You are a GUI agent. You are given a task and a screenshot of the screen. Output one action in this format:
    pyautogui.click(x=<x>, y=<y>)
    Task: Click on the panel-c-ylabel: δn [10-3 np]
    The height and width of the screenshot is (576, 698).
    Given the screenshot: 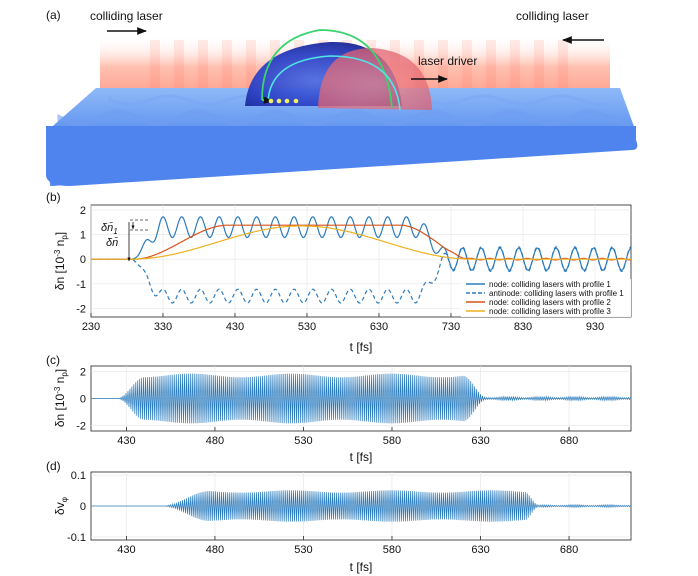 What is the action you would take?
    pyautogui.click(x=61, y=398)
    